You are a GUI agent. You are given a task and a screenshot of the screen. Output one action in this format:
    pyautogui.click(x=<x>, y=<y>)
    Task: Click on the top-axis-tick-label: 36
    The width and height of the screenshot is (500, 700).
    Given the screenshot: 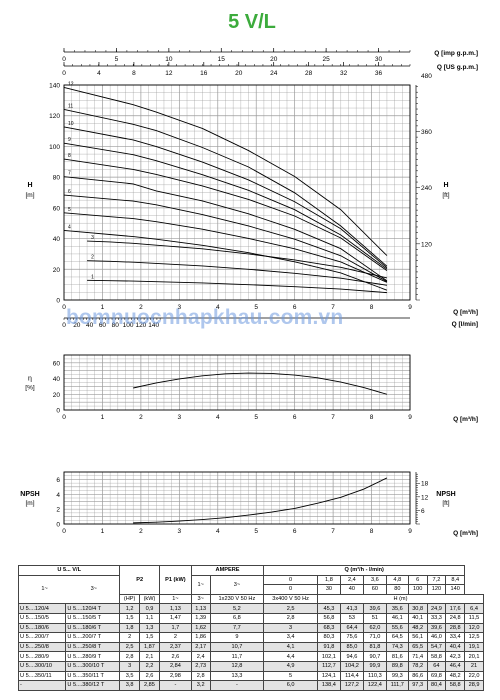 What is the action you would take?
    pyautogui.click(x=379, y=73)
    